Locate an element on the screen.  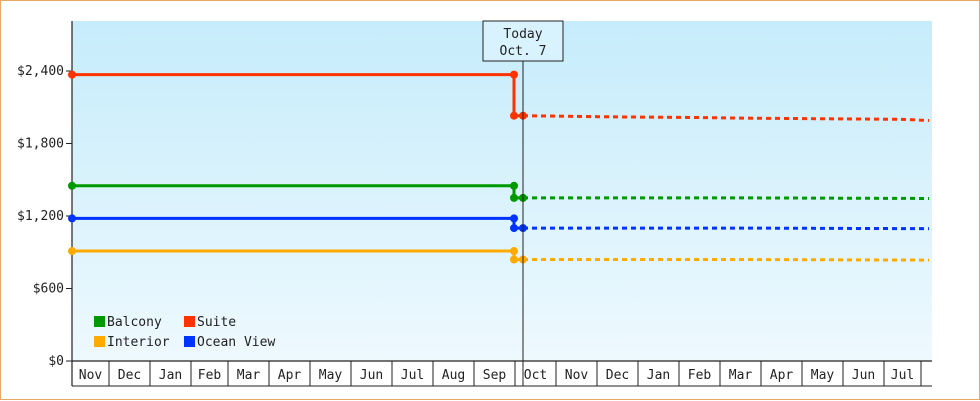
legend-label-balcony: Balcony is located at coordinates (134, 322).